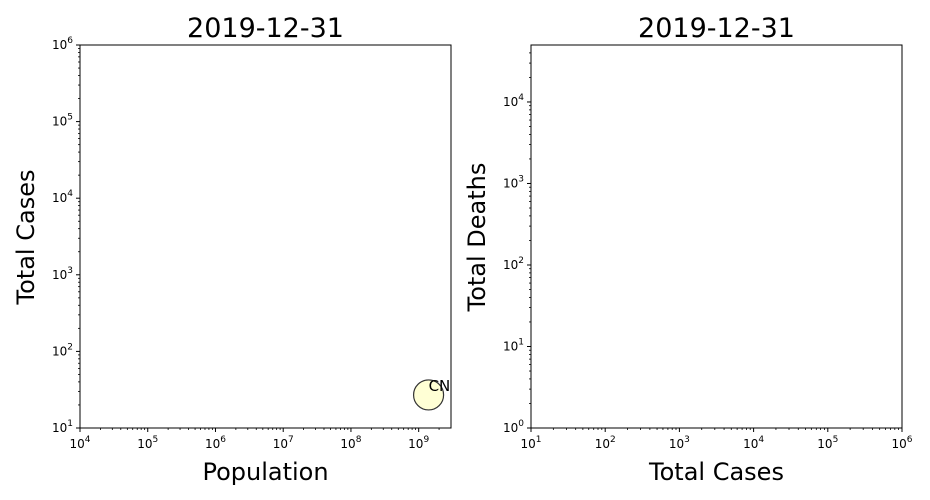 The height and width of the screenshot is (500, 930). I want to click on x-axis-label: Total Cases, so click(716, 472).